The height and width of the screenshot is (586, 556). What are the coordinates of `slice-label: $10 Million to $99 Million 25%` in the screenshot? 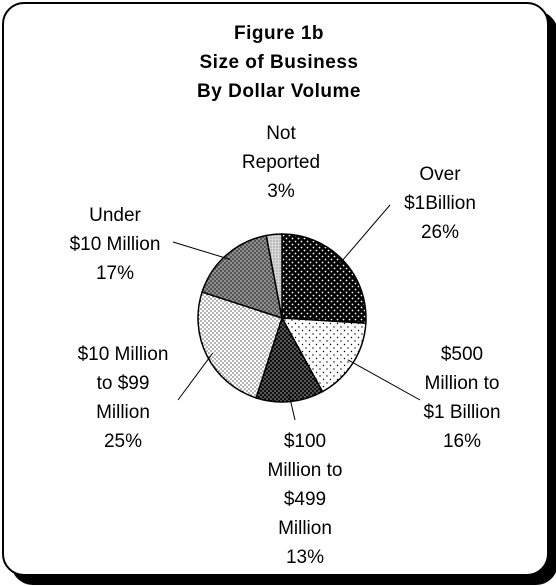 It's located at (123, 398).